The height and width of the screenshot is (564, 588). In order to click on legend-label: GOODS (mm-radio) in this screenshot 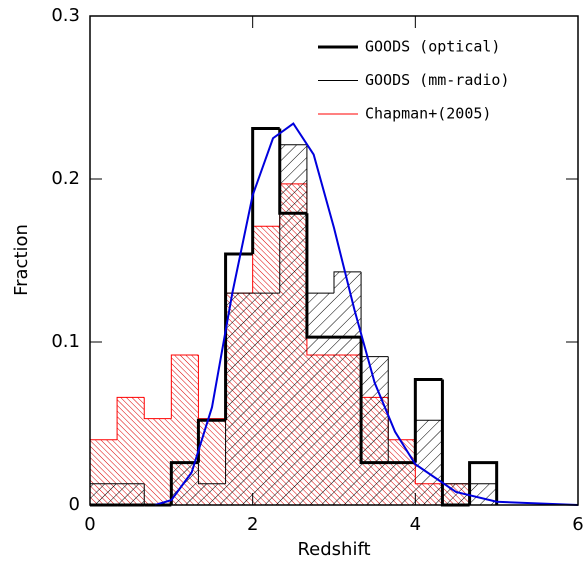, I will do `click(437, 80)`.